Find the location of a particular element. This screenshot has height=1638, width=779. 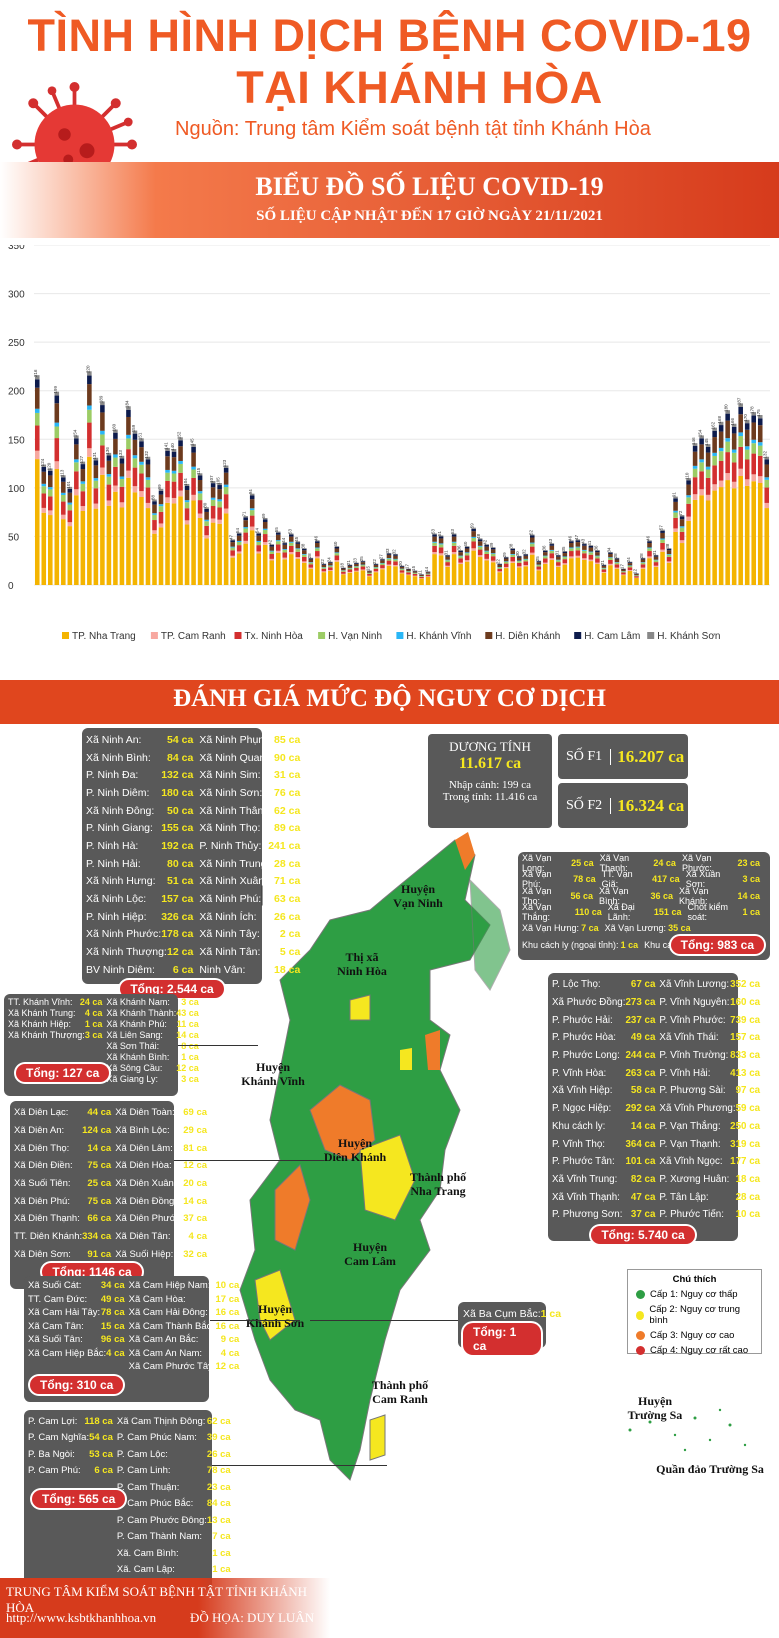

commune-name: Xã Diên Phước: is located at coordinates (149, 1219).